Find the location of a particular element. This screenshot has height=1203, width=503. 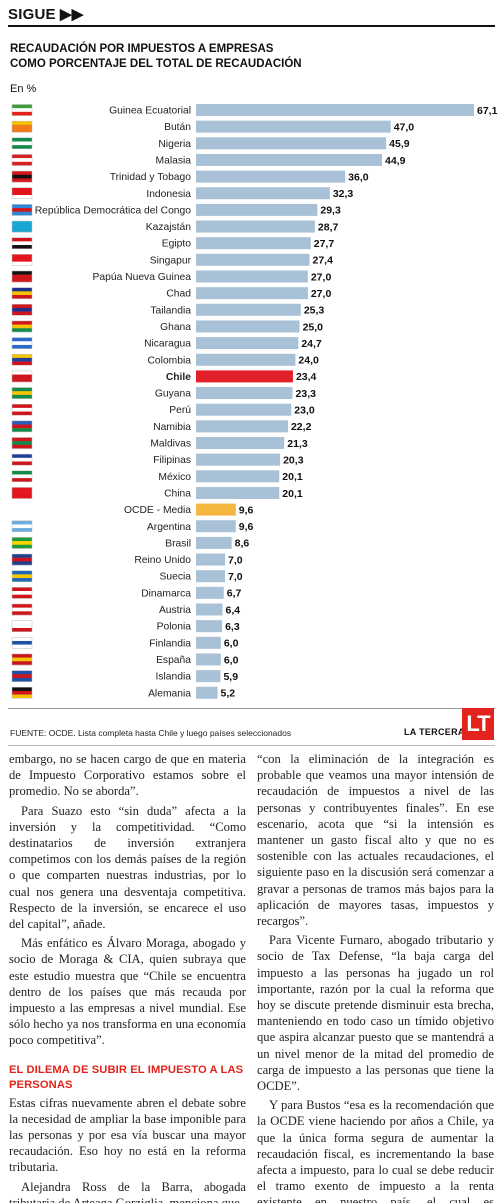

category-label: Kazajstán is located at coordinates (168, 227).